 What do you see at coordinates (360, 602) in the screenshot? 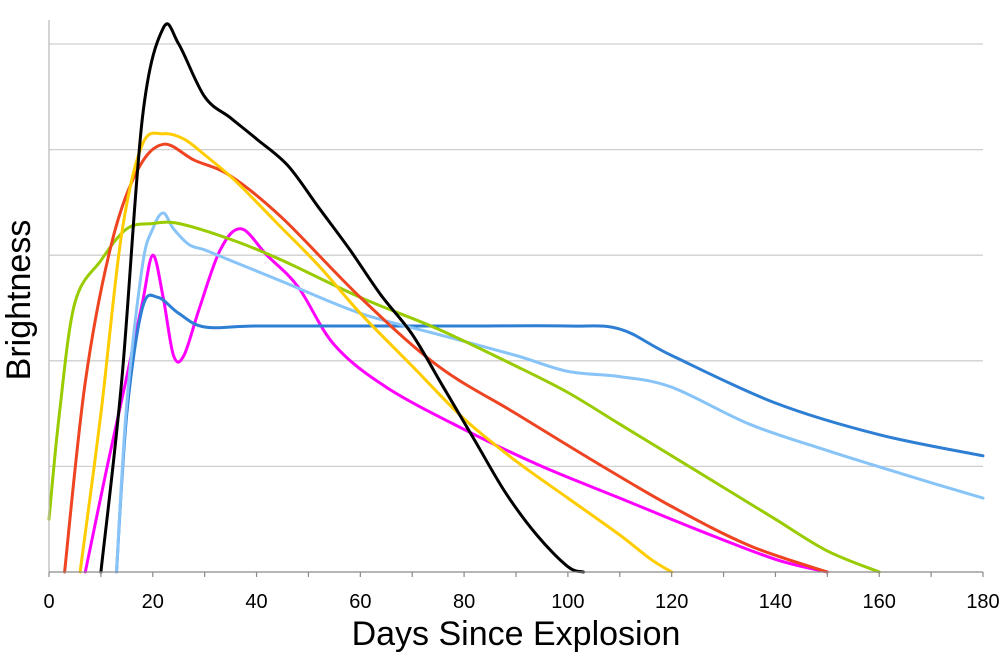
I see `x-tick-label-60: 60` at bounding box center [360, 602].